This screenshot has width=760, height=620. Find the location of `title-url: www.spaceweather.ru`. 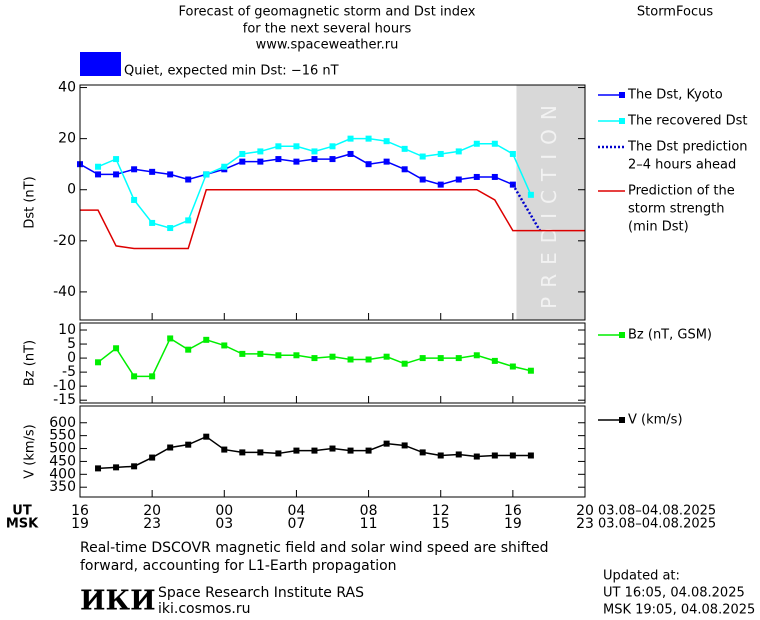

title-url: www.spaceweather.ru is located at coordinates (327, 45).